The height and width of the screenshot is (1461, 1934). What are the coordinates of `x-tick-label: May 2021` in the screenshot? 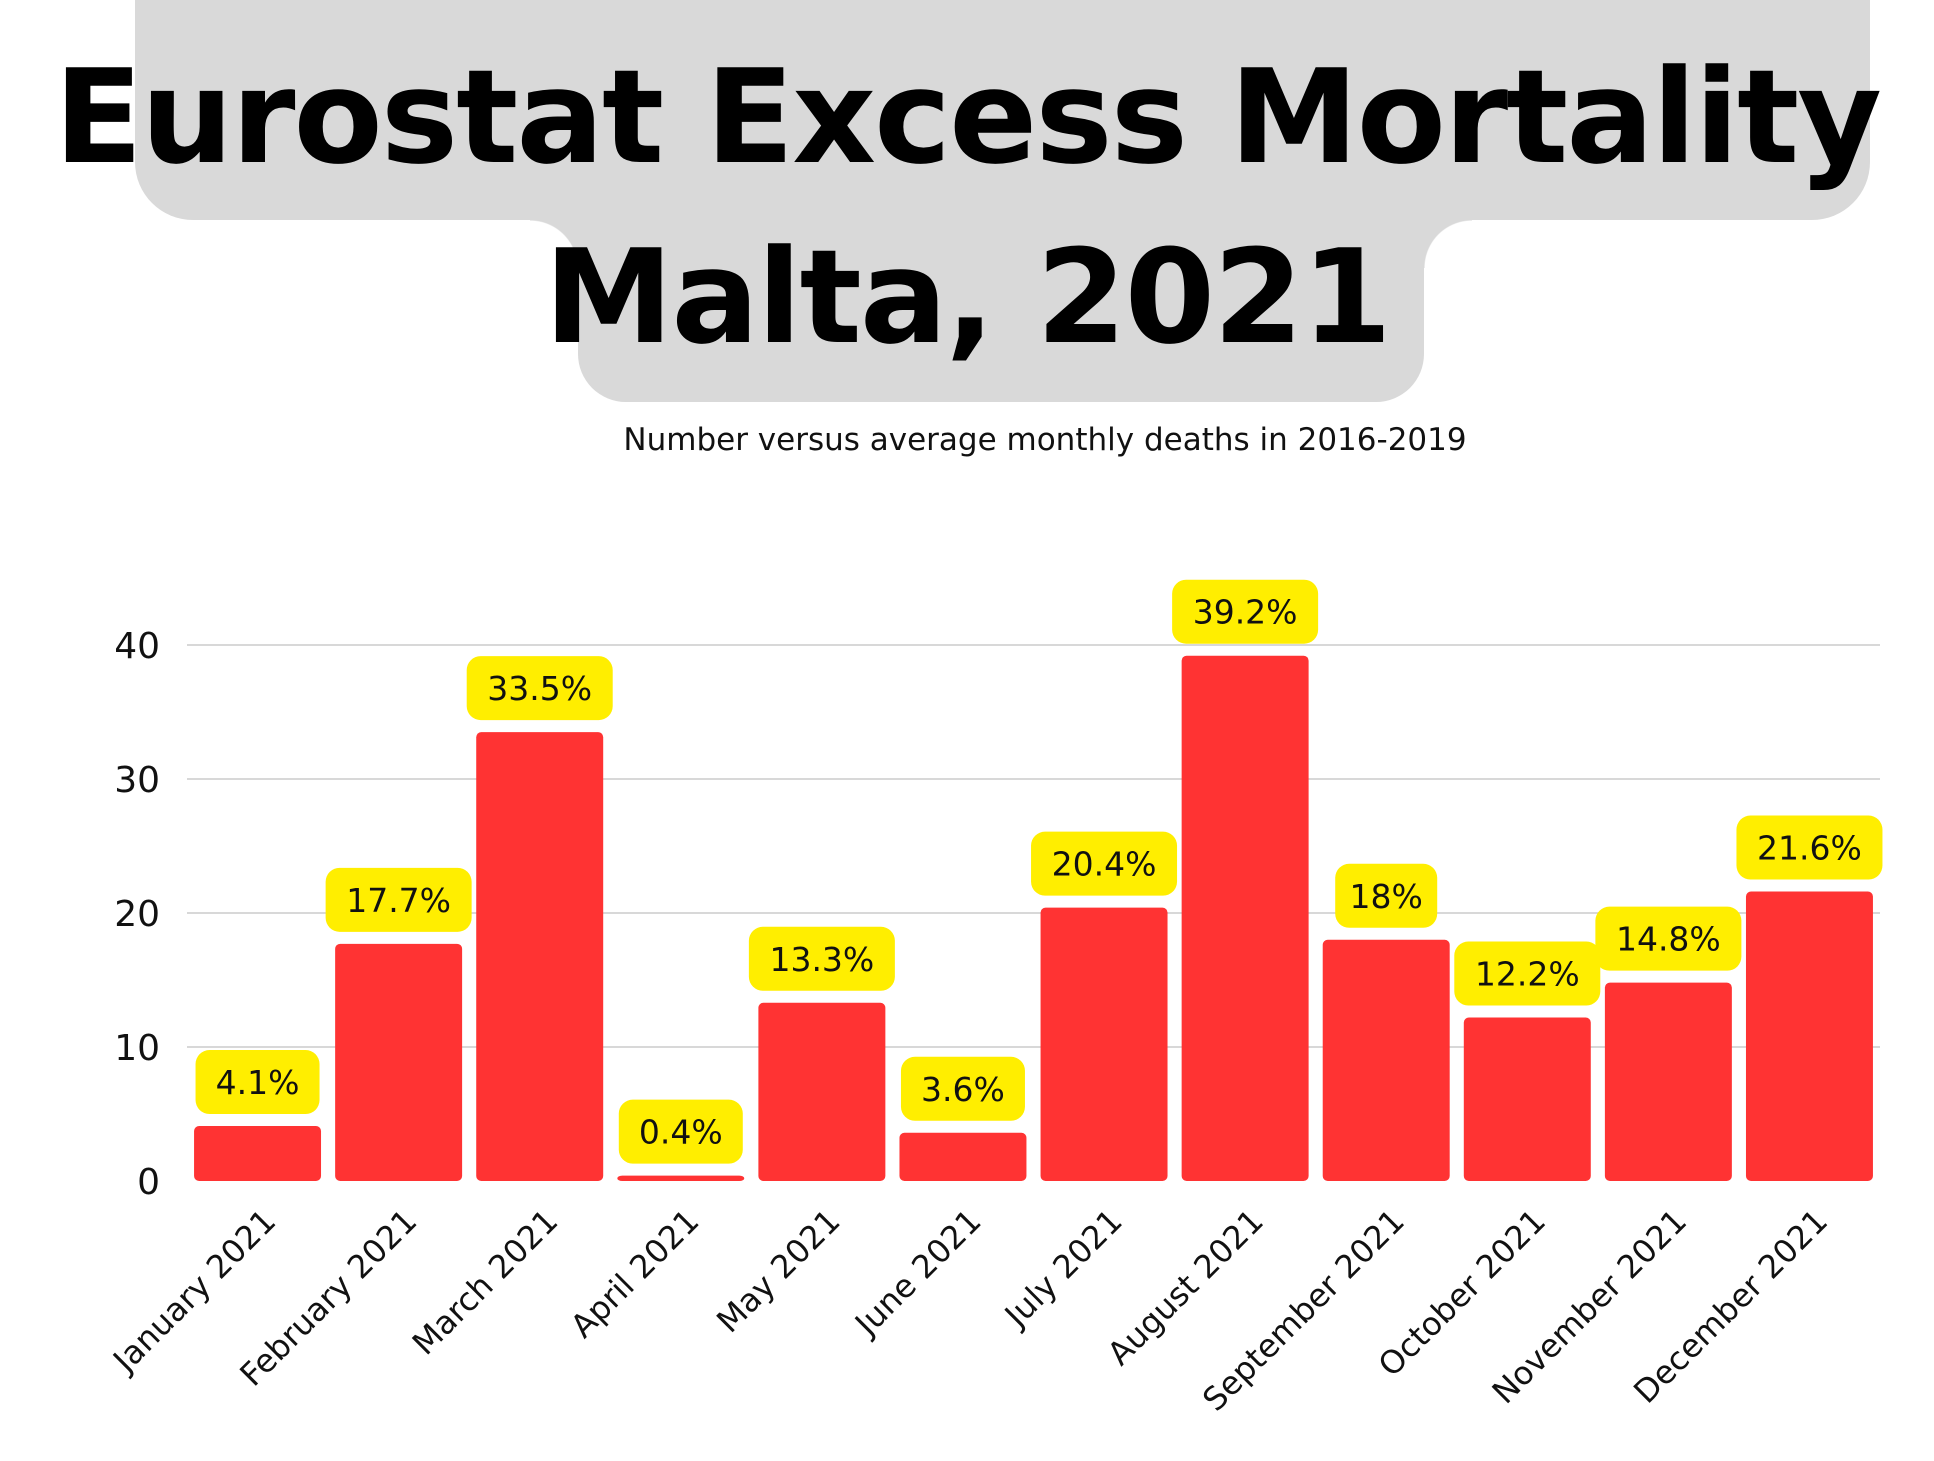 It's located at (778, 1271).